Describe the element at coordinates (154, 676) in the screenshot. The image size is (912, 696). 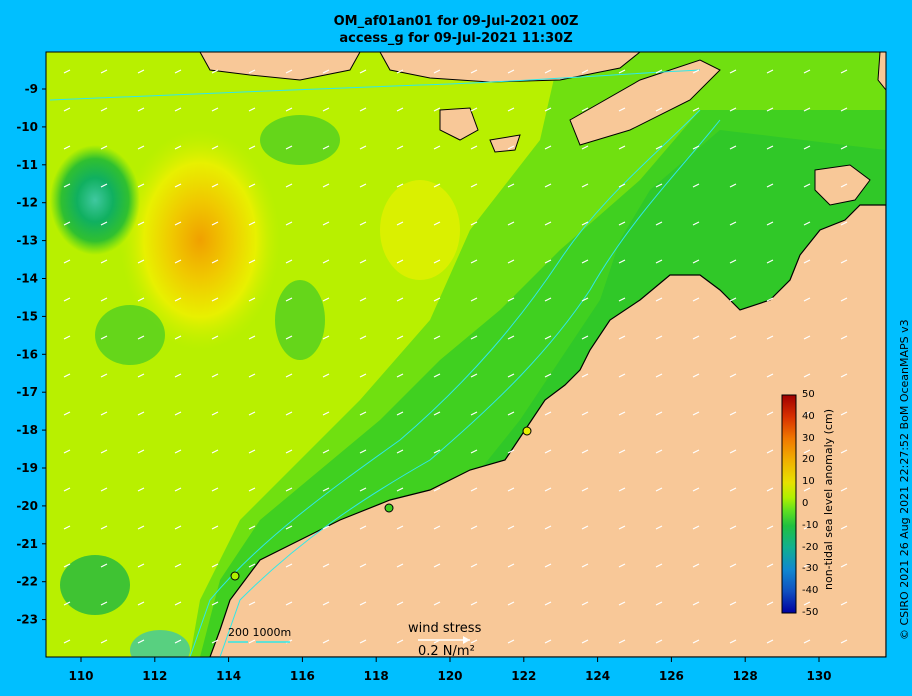
I see `lon-tick-label: 112` at that location.